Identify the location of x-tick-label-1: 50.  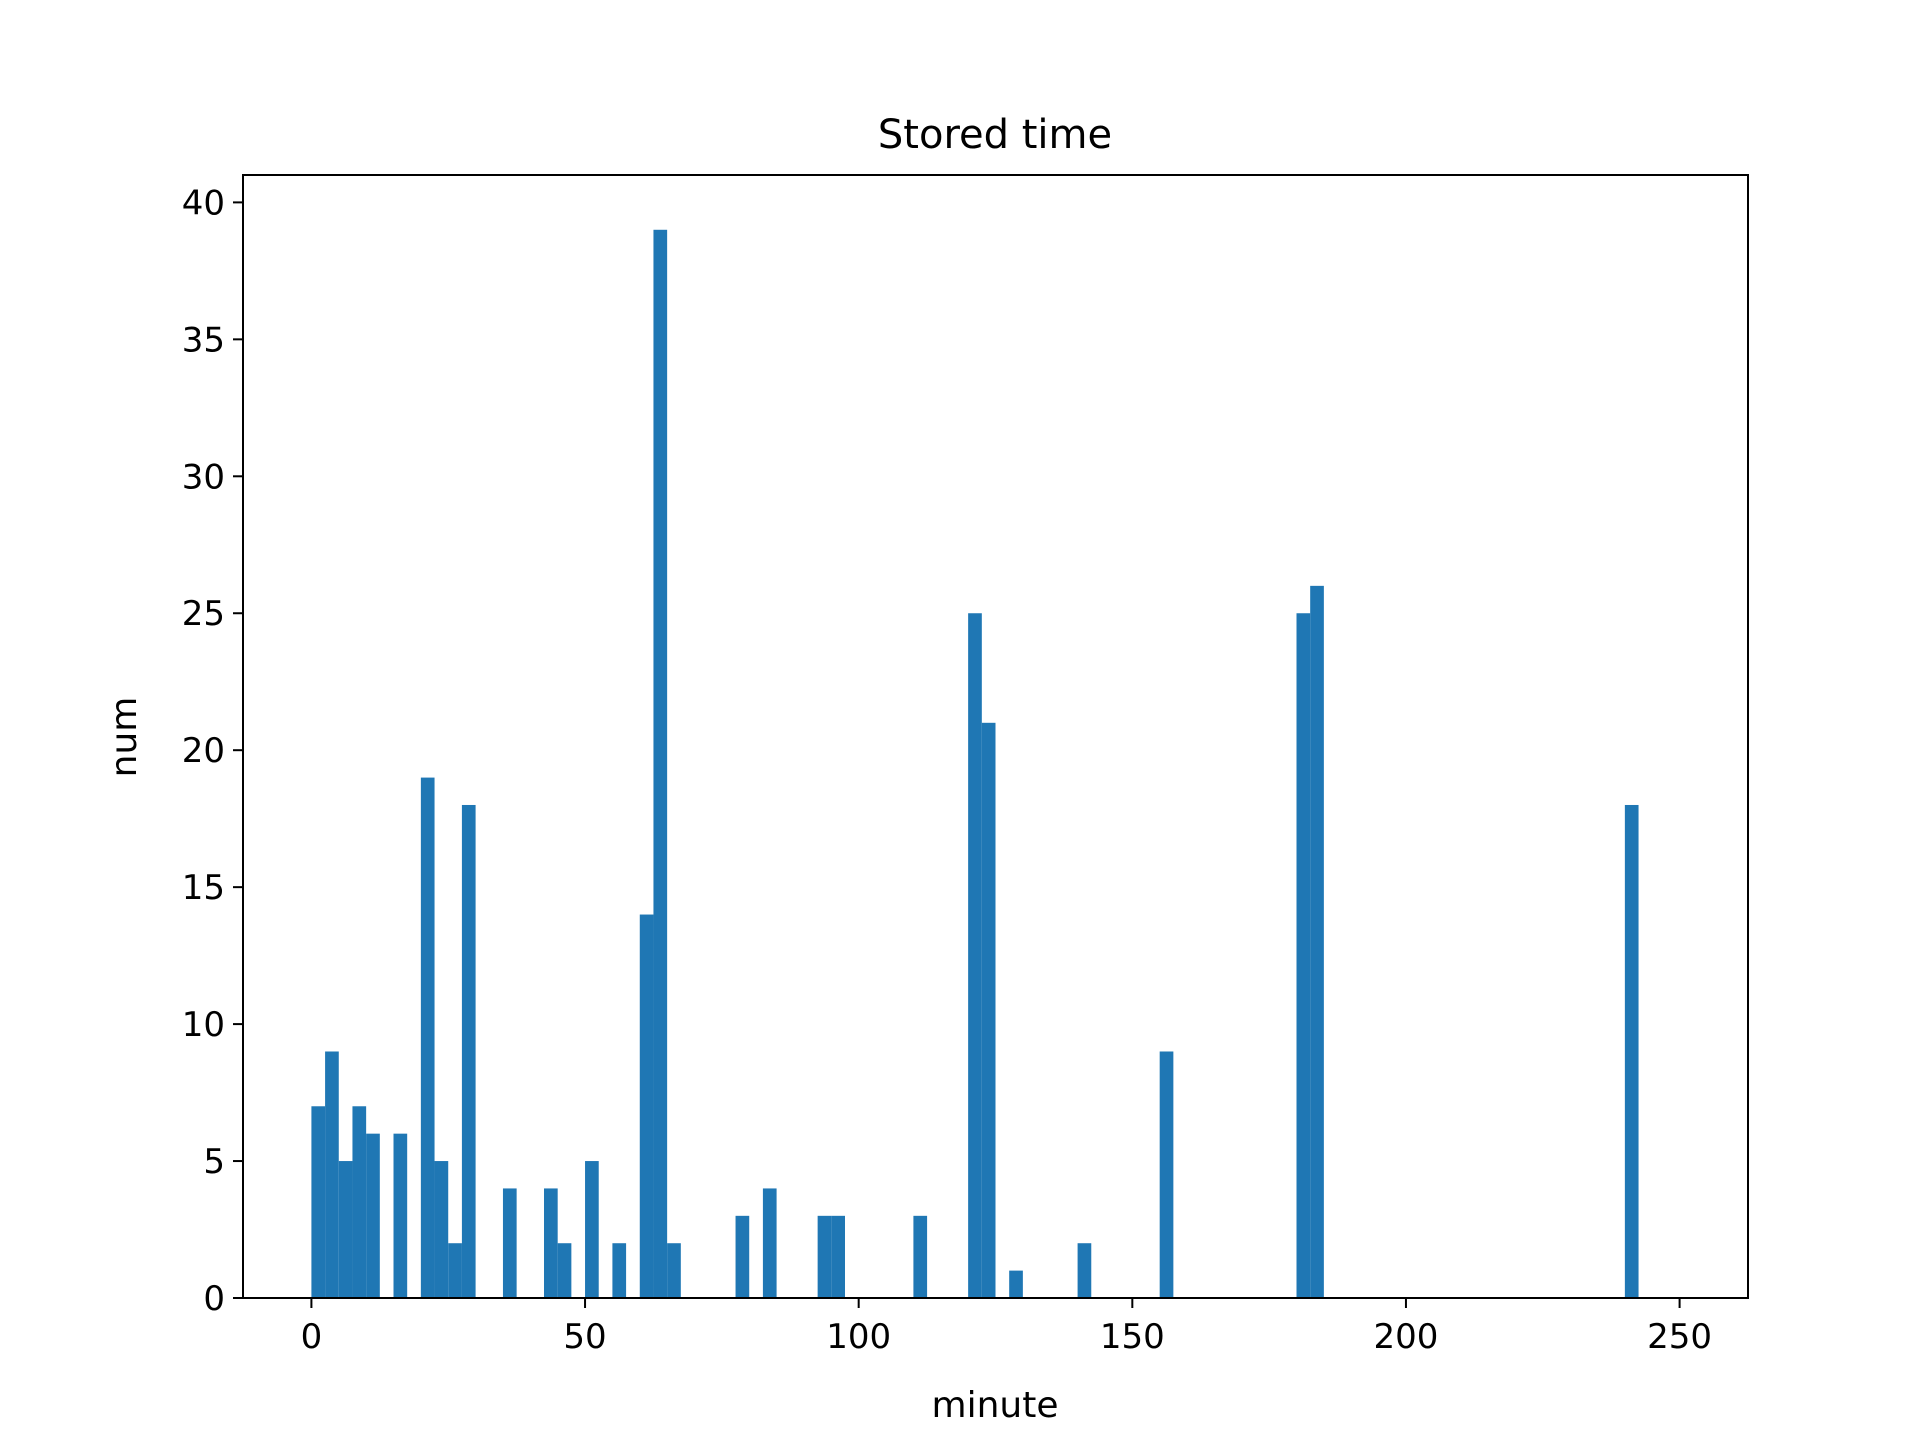
(584, 1337).